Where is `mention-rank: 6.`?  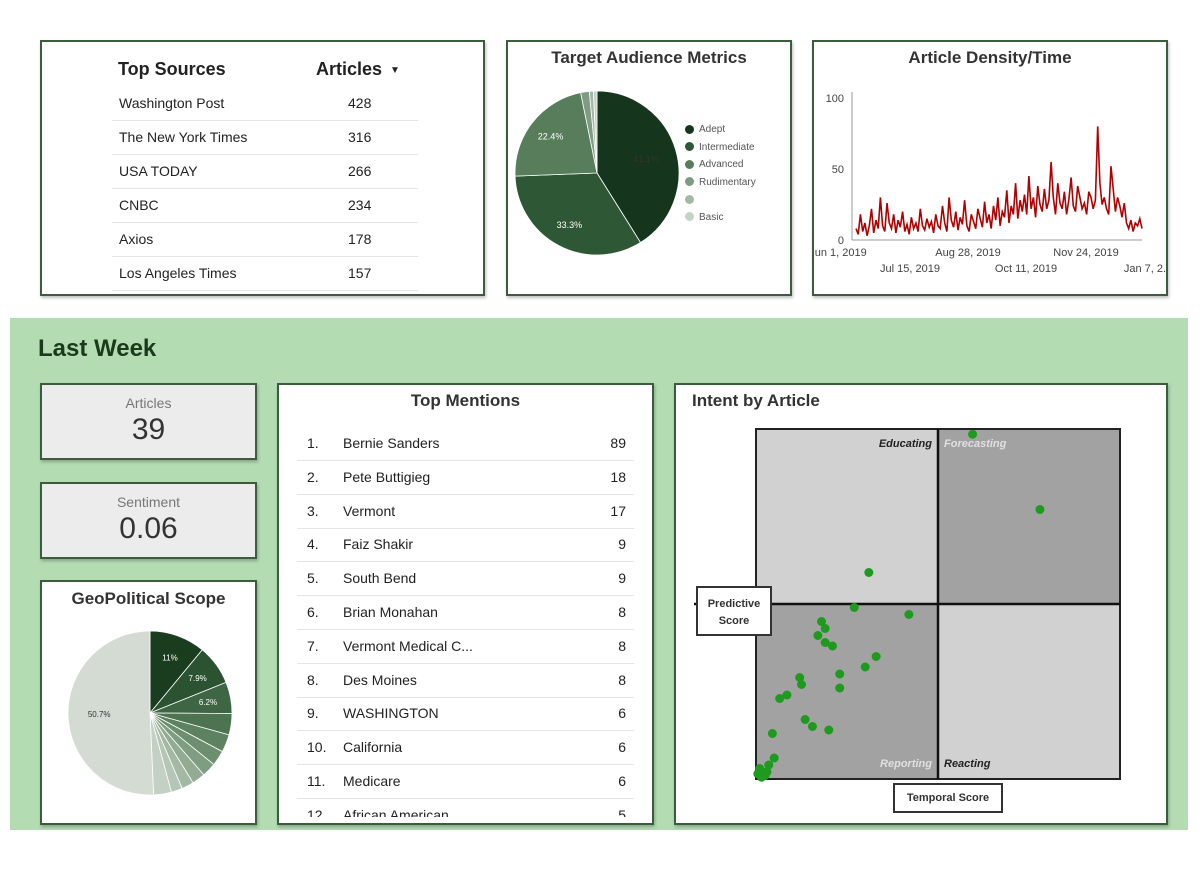 mention-rank: 6. is located at coordinates (313, 612).